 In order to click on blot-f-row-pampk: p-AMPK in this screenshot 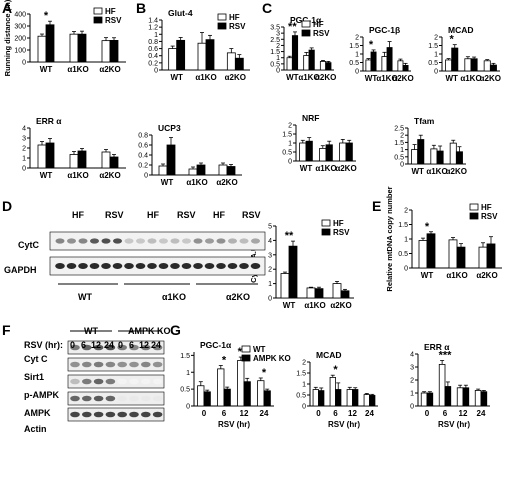, I will do `click(41, 395)`.